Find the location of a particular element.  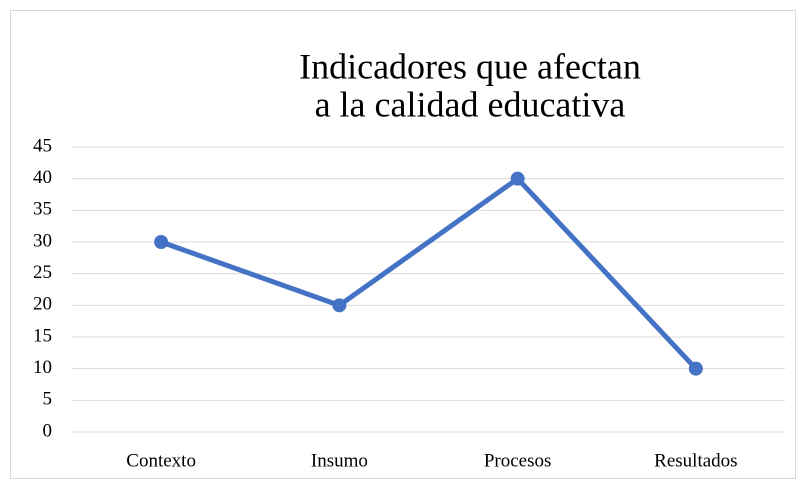

y-tick-label: 35 is located at coordinates (42, 209).